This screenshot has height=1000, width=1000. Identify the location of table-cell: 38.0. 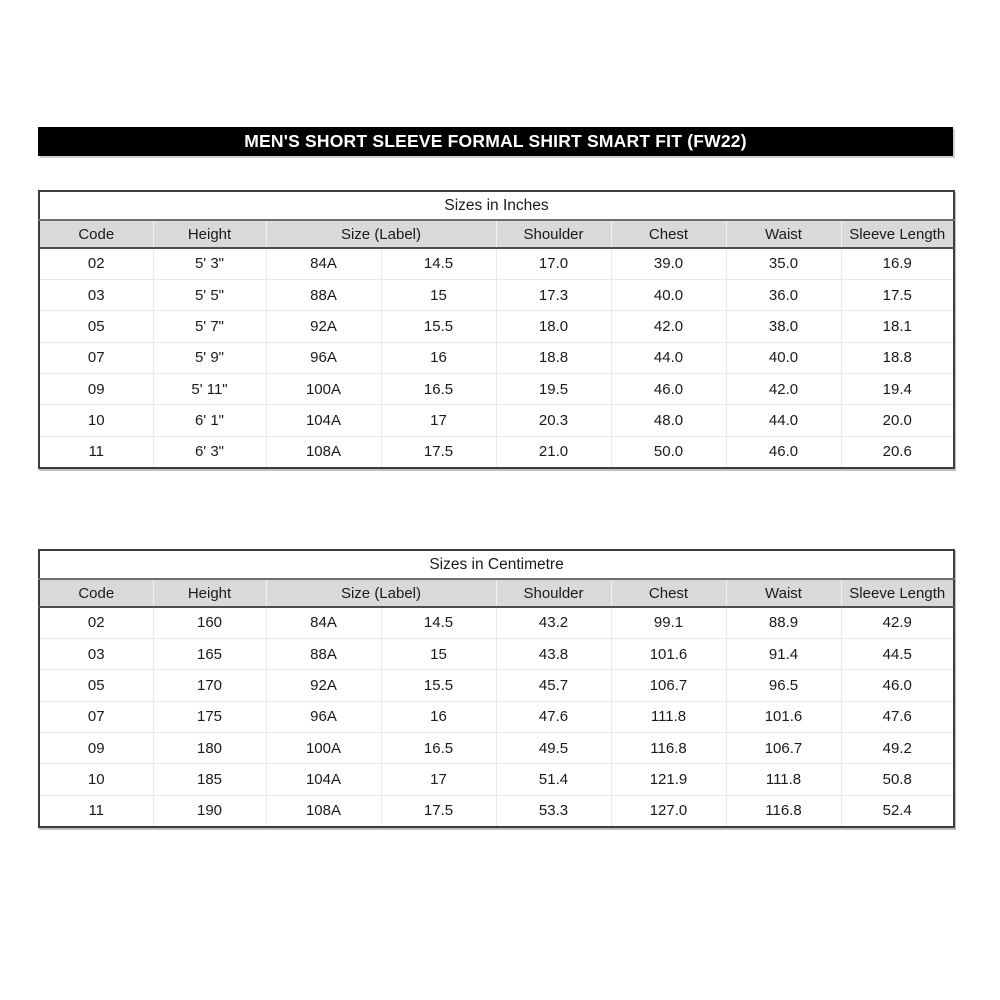
(784, 326).